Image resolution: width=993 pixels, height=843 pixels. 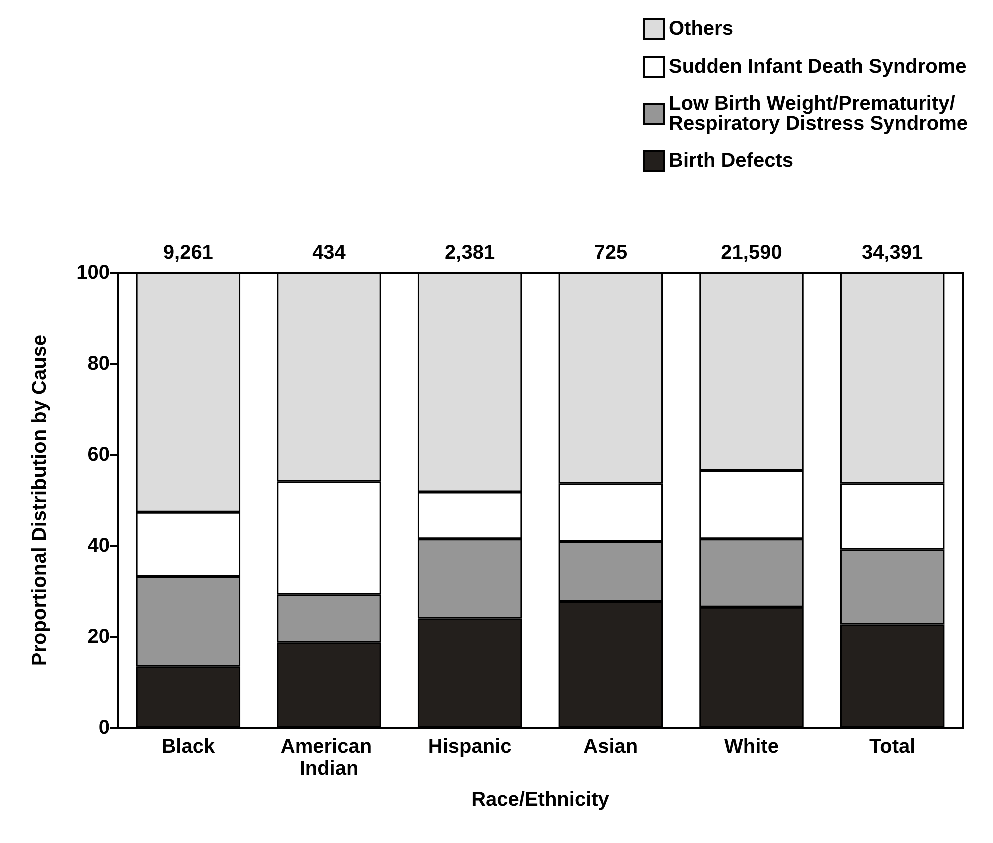 What do you see at coordinates (751, 747) in the screenshot?
I see `x-tick-label: White` at bounding box center [751, 747].